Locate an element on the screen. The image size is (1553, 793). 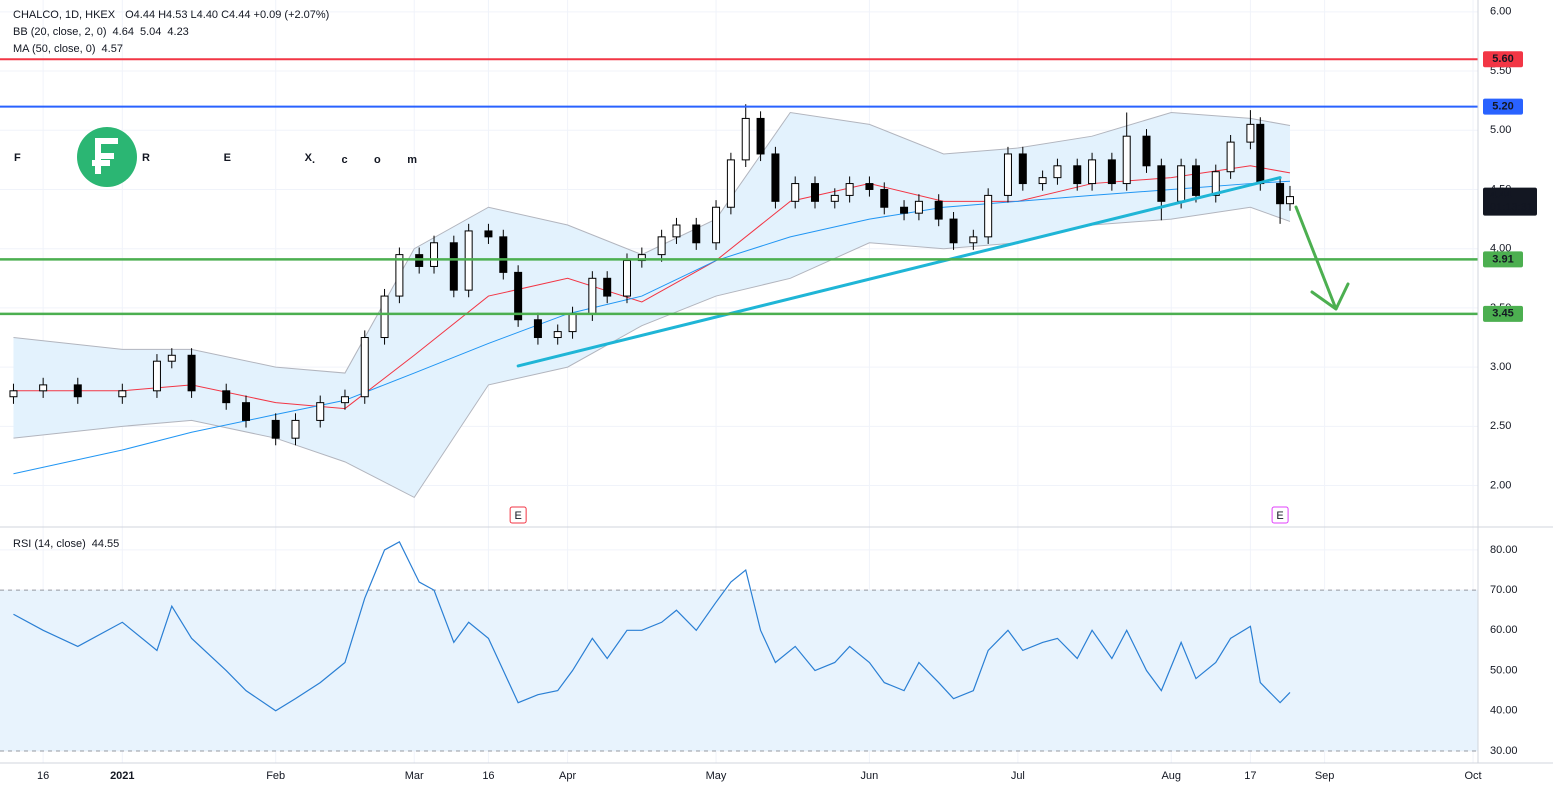
countdown-label: 01:13:31 is located at coordinates (1511, 207).